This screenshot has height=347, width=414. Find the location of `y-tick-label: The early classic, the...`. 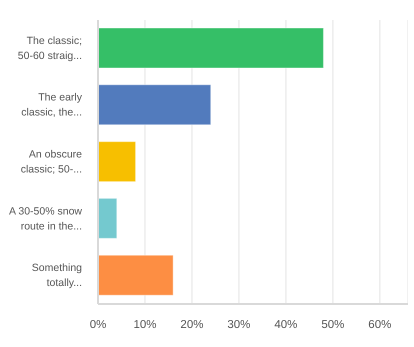

y-tick-label: The early classic, the... is located at coordinates (52, 104).